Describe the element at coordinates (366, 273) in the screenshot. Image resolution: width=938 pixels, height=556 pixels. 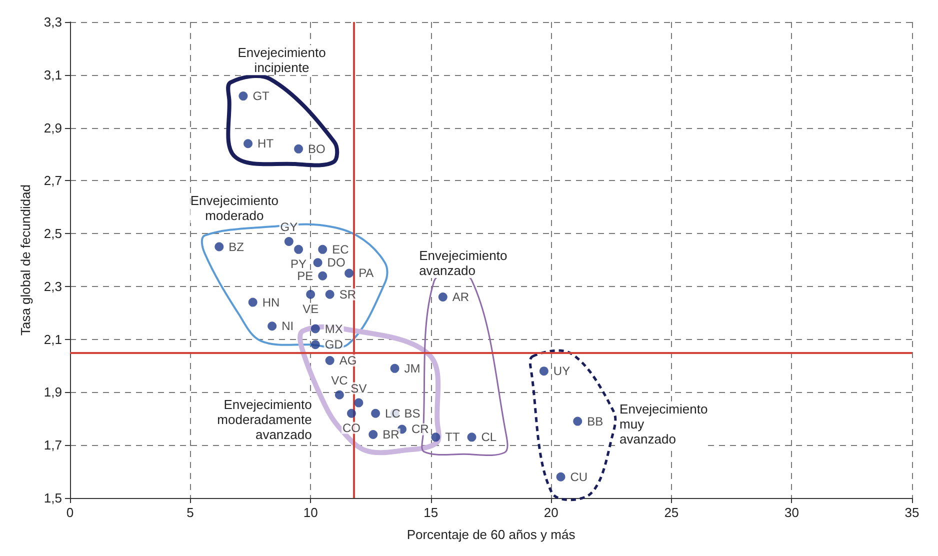
I see `data-label: PA` at that location.